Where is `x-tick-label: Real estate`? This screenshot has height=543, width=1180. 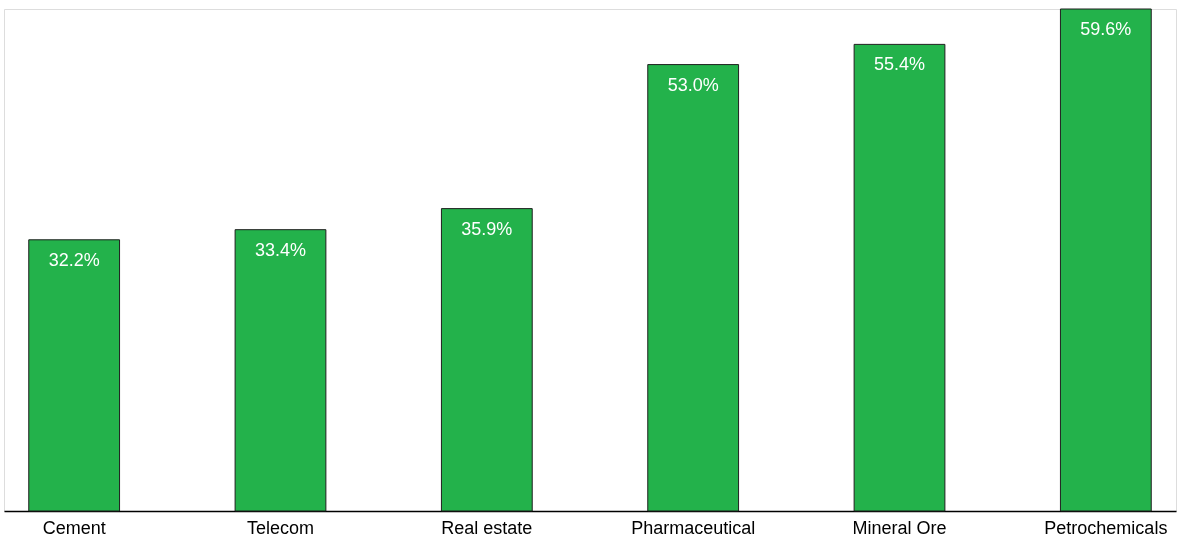
x-tick-label: Real estate is located at coordinates (487, 527).